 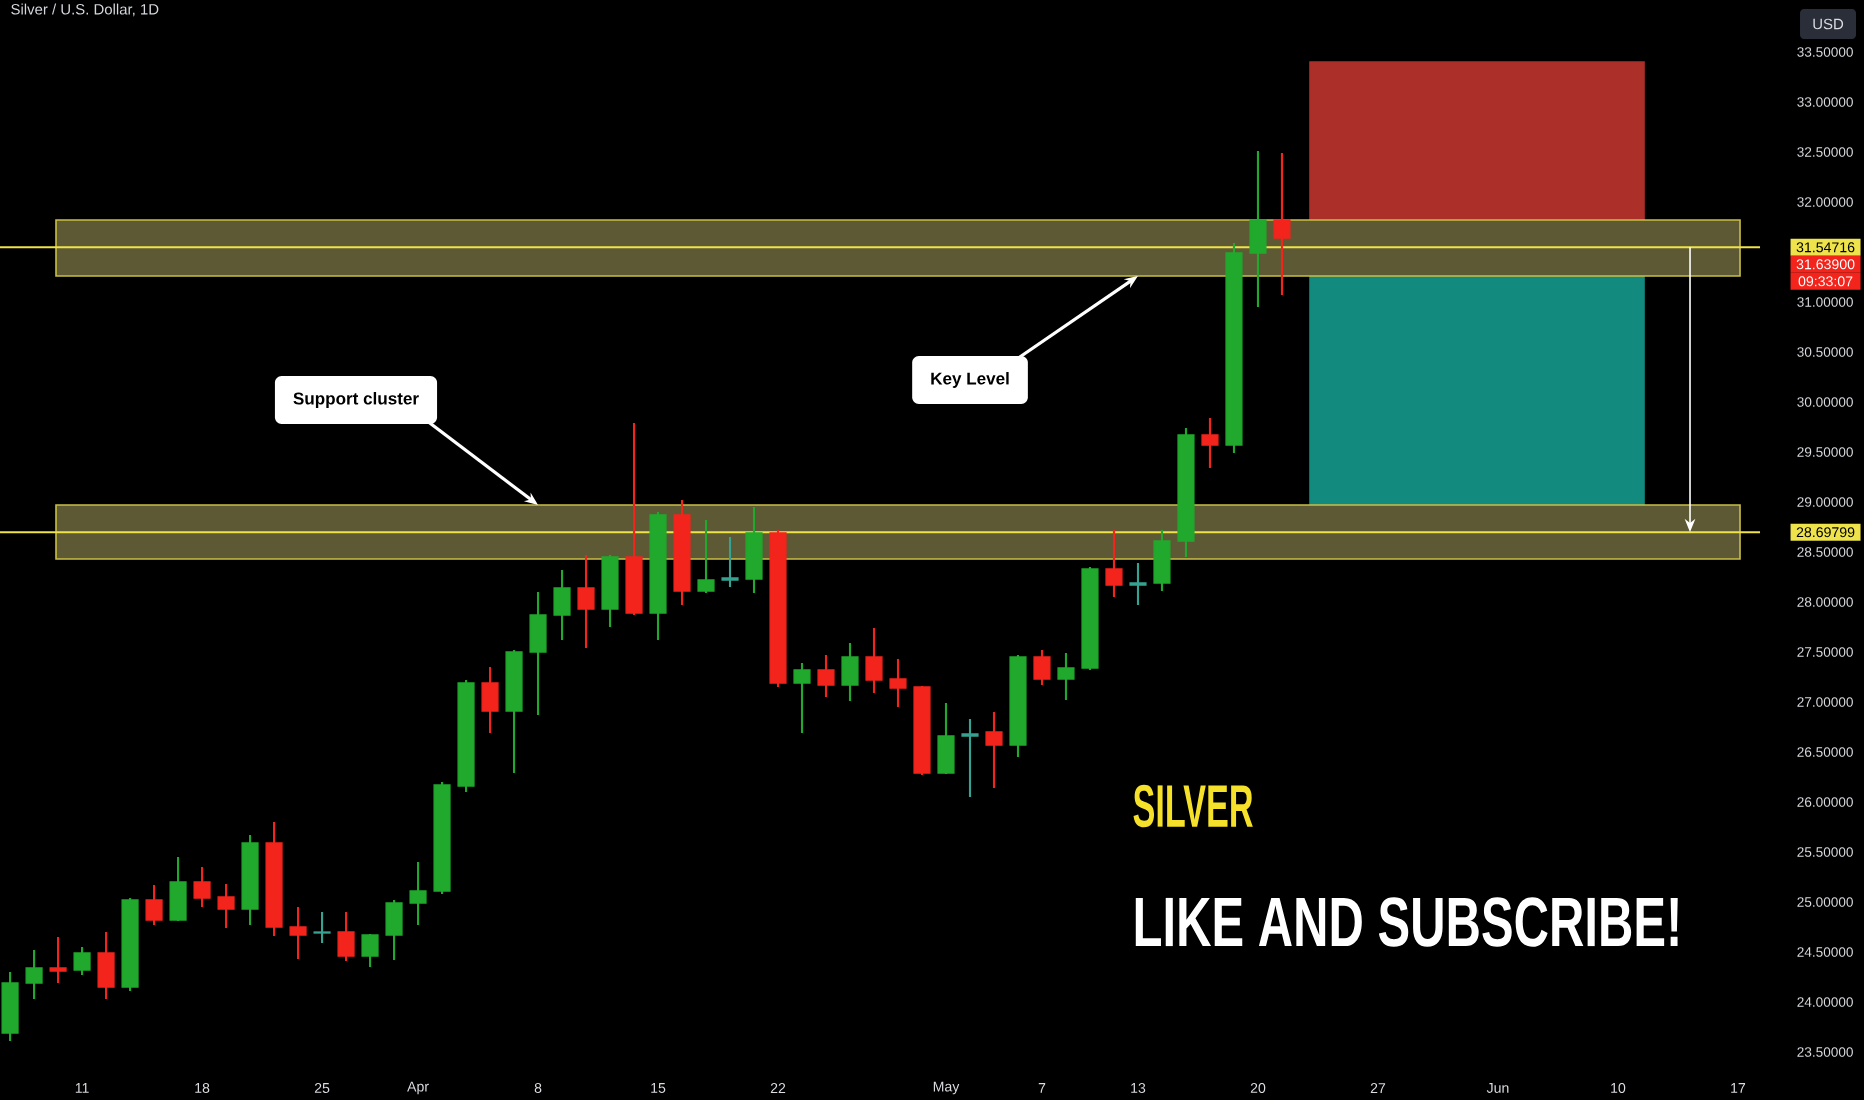 What do you see at coordinates (1193, 806) in the screenshot?
I see `annotation: SILVER` at bounding box center [1193, 806].